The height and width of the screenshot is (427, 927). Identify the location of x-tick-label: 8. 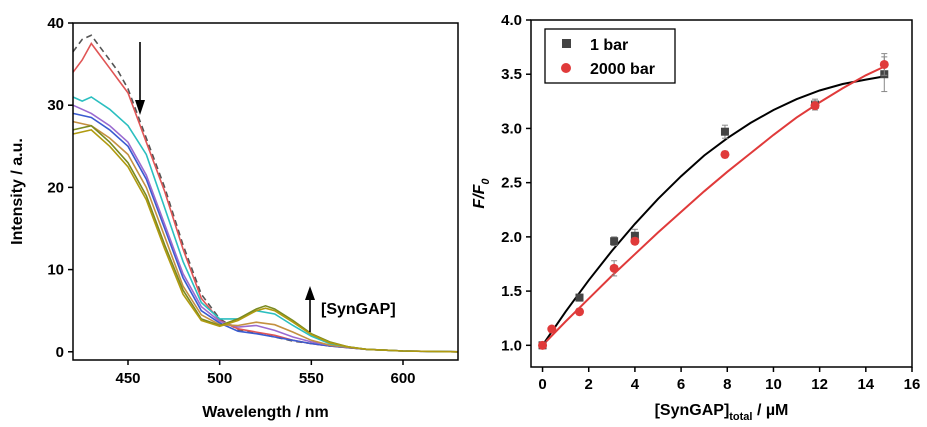
(727, 384).